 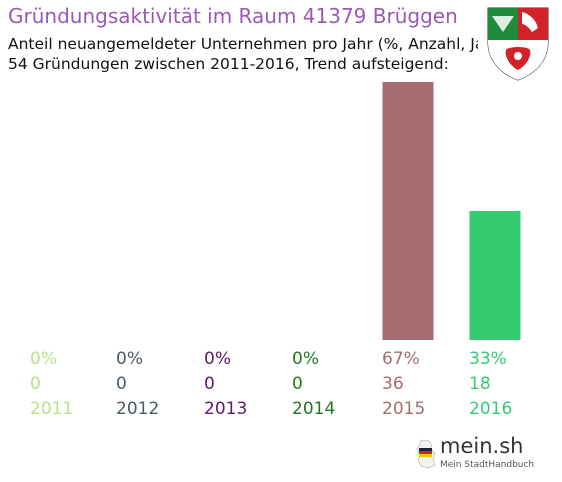 What do you see at coordinates (408, 211) in the screenshot?
I see `bar-2015` at bounding box center [408, 211].